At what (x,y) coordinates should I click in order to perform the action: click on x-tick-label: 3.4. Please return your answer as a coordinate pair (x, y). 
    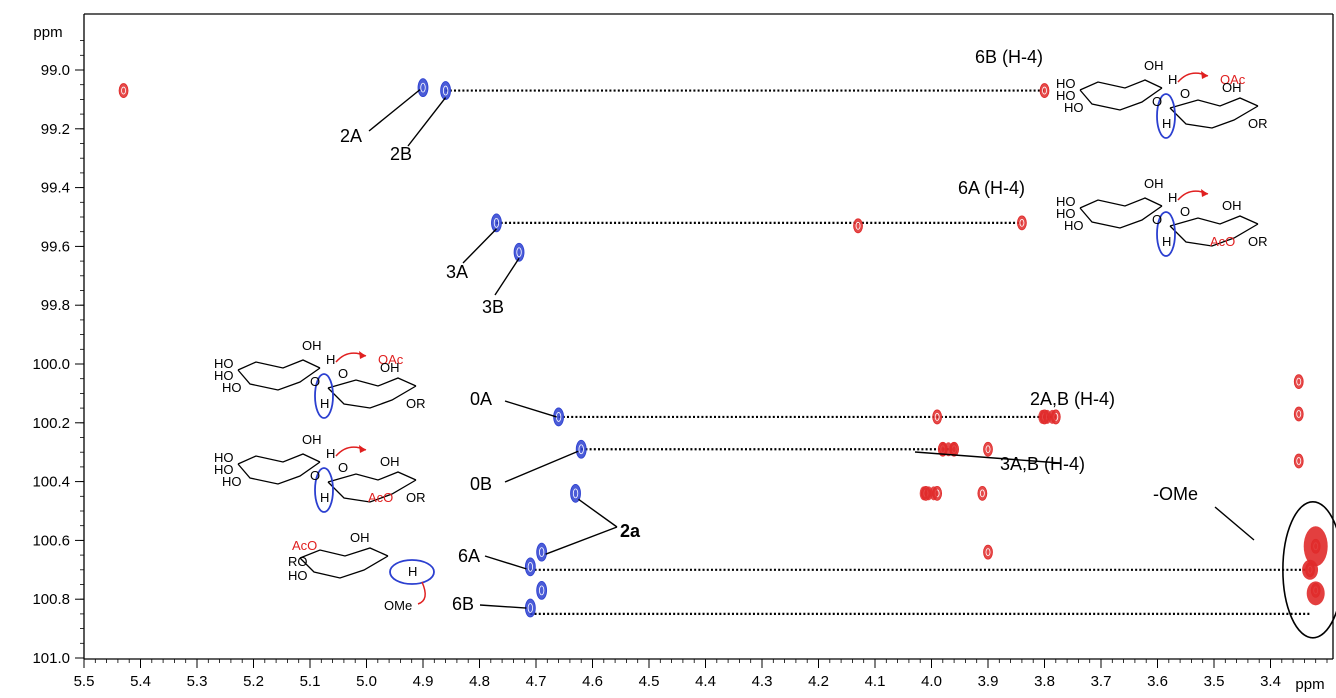
    Looking at the image, I should click on (1270, 681).